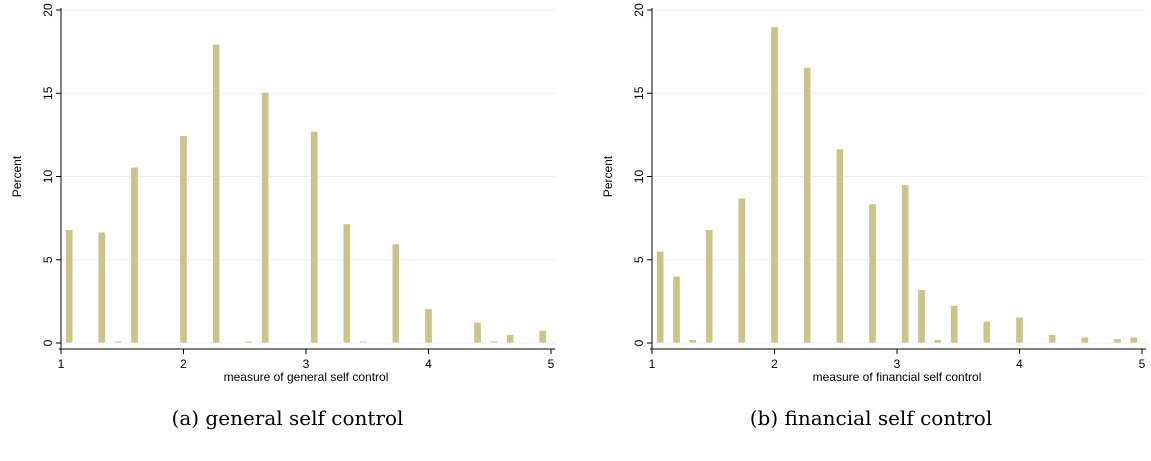  What do you see at coordinates (871, 418) in the screenshot?
I see `caption-financial: (b) financial self control` at bounding box center [871, 418].